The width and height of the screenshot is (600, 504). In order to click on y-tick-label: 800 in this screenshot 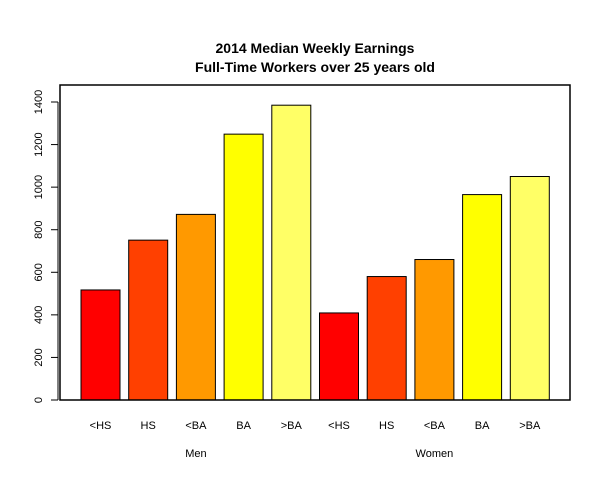, I will do `click(39, 230)`.